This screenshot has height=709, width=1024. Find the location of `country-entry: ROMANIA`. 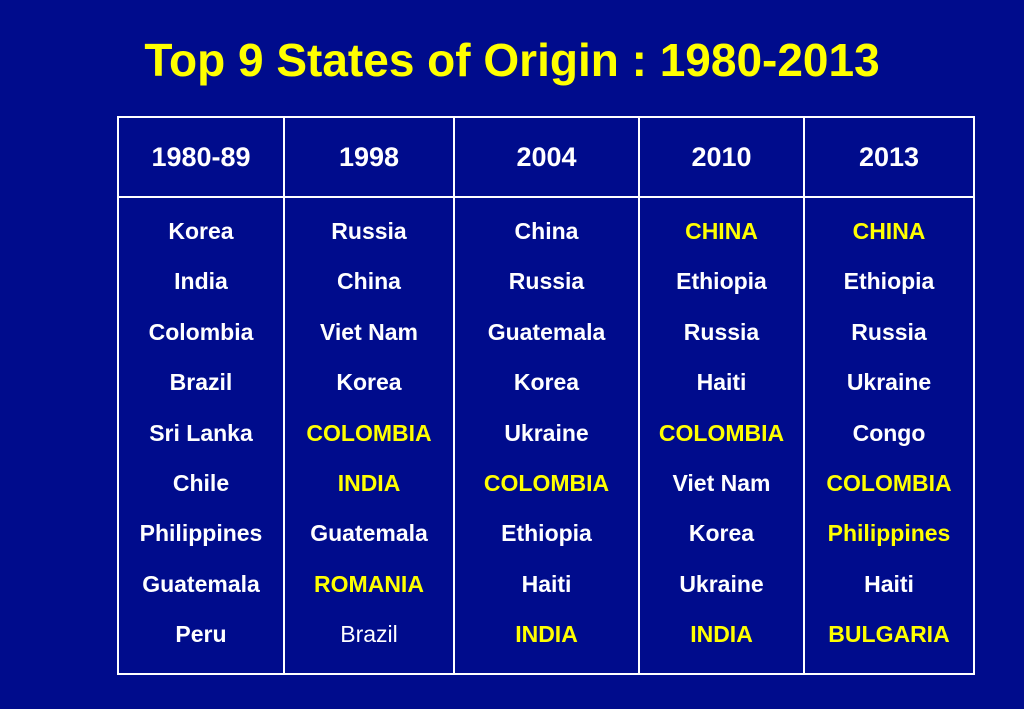

country-entry: ROMANIA is located at coordinates (369, 583).